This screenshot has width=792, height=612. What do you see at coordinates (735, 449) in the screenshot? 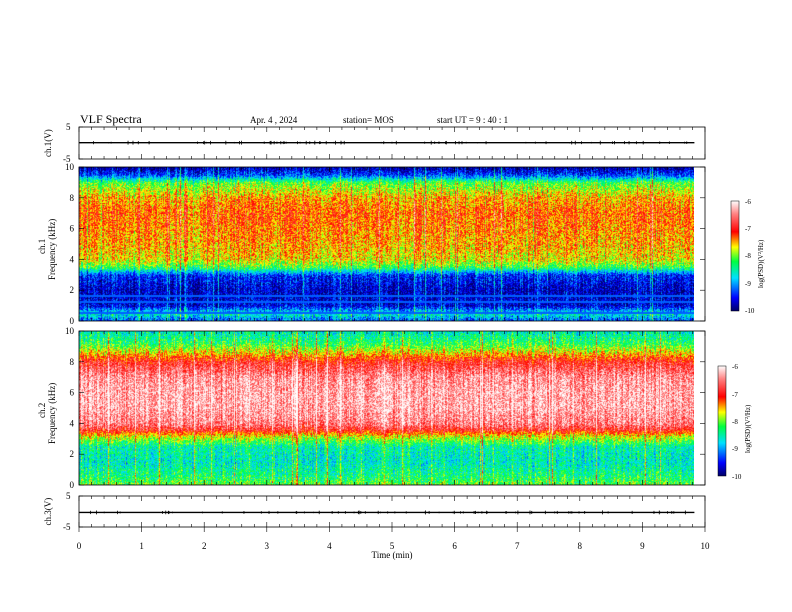
I see `ch2-colorbar-tick-3: -9` at bounding box center [735, 449].